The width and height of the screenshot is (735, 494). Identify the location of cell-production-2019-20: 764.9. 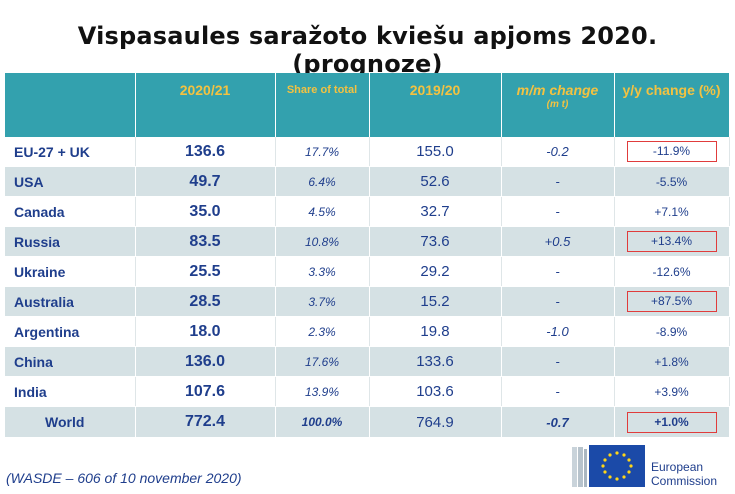
(435, 422).